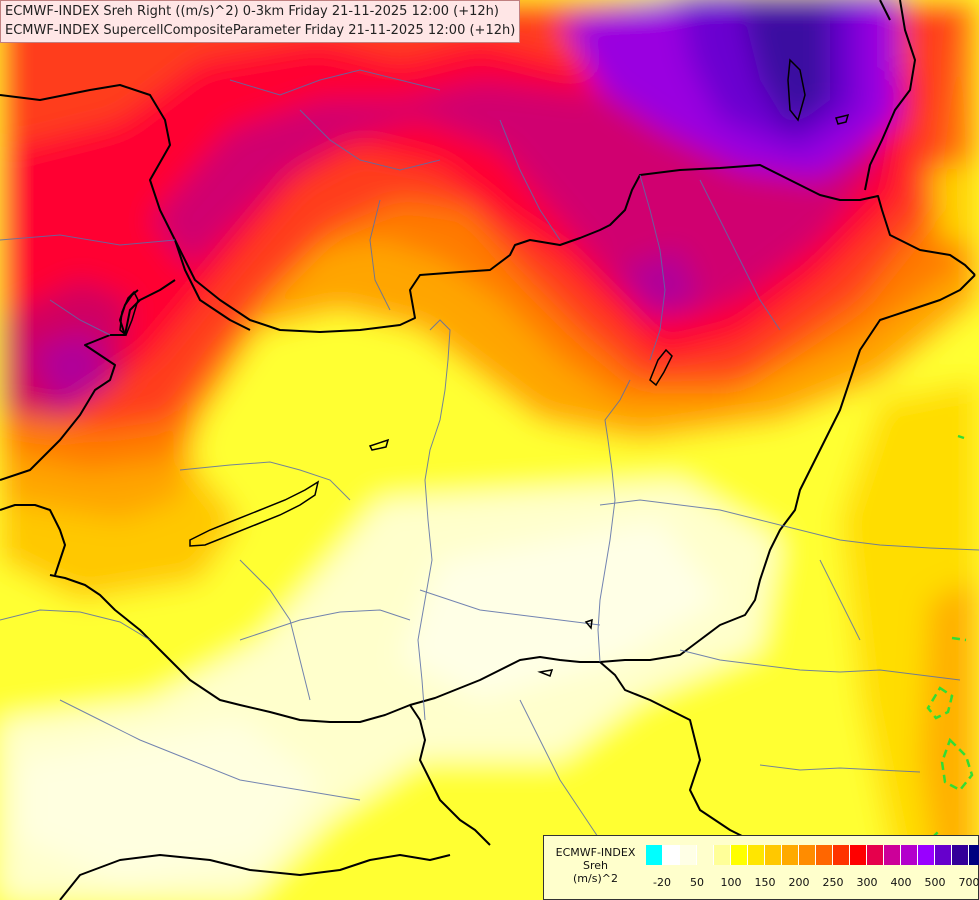  What do you see at coordinates (935, 882) in the screenshot?
I see `legend-tick: 500` at bounding box center [935, 882].